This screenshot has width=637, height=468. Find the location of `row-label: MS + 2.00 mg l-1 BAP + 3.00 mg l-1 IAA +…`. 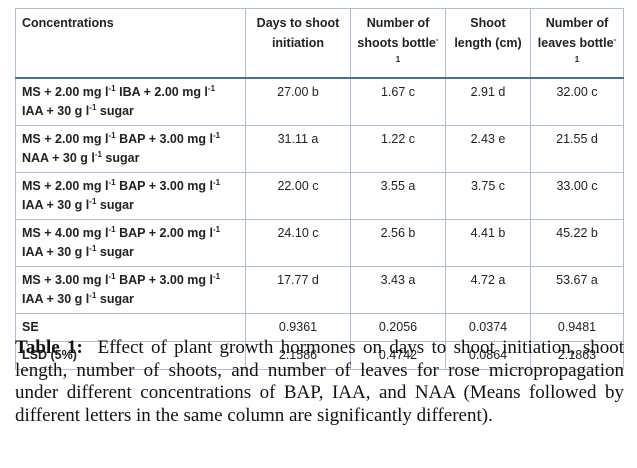

row-label: MS + 2.00 mg l-1 BAP + 3.00 mg l-1 IAA +… is located at coordinates (130, 196).